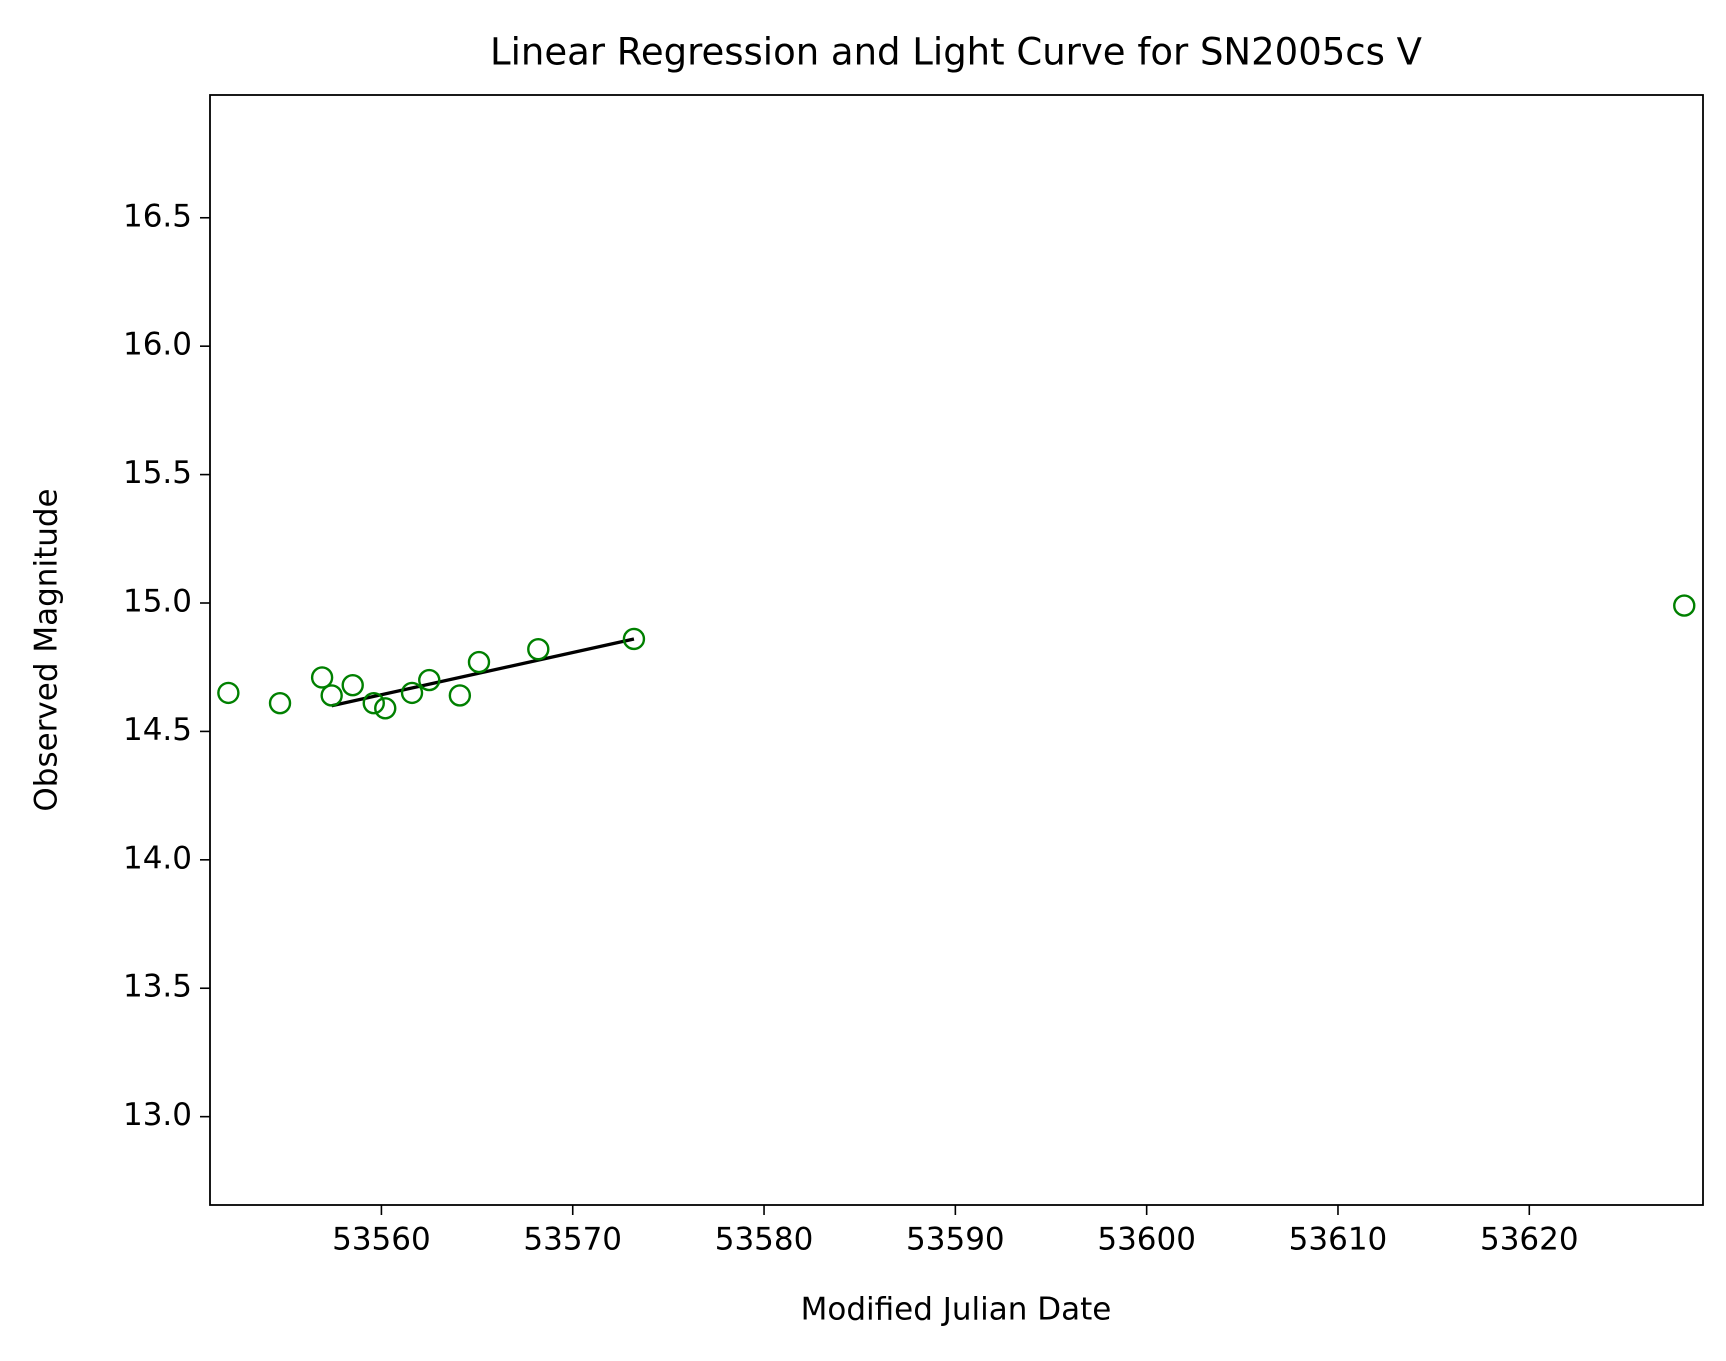 The height and width of the screenshot is (1361, 1726). What do you see at coordinates (157, 602) in the screenshot?
I see `y-tick-label: 15.0` at bounding box center [157, 602].